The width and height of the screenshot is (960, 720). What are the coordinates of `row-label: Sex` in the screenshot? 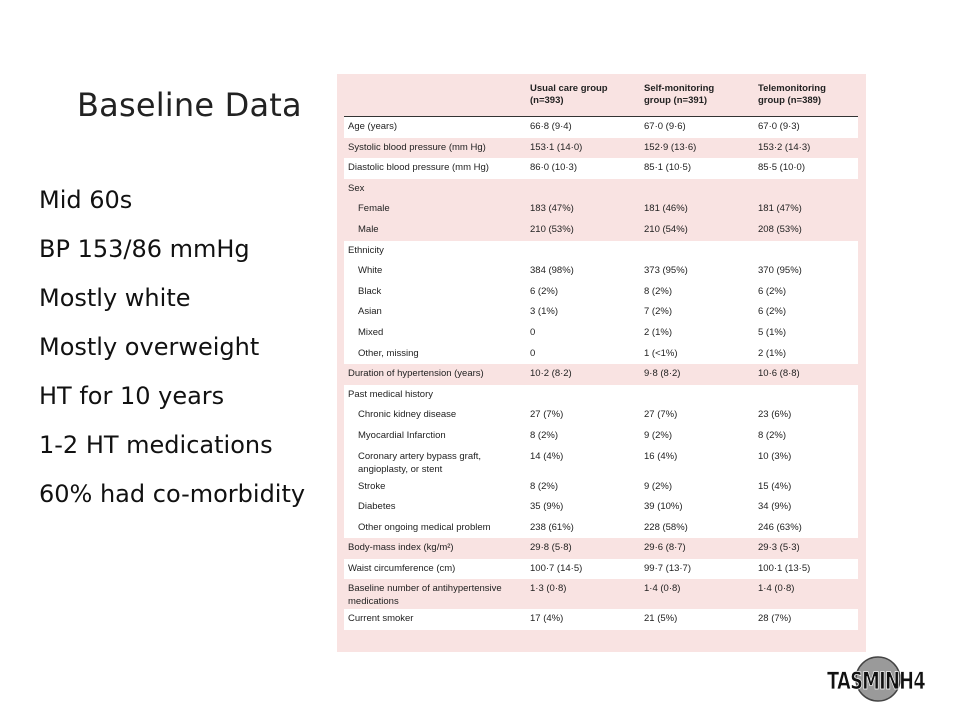 It's located at (356, 188).